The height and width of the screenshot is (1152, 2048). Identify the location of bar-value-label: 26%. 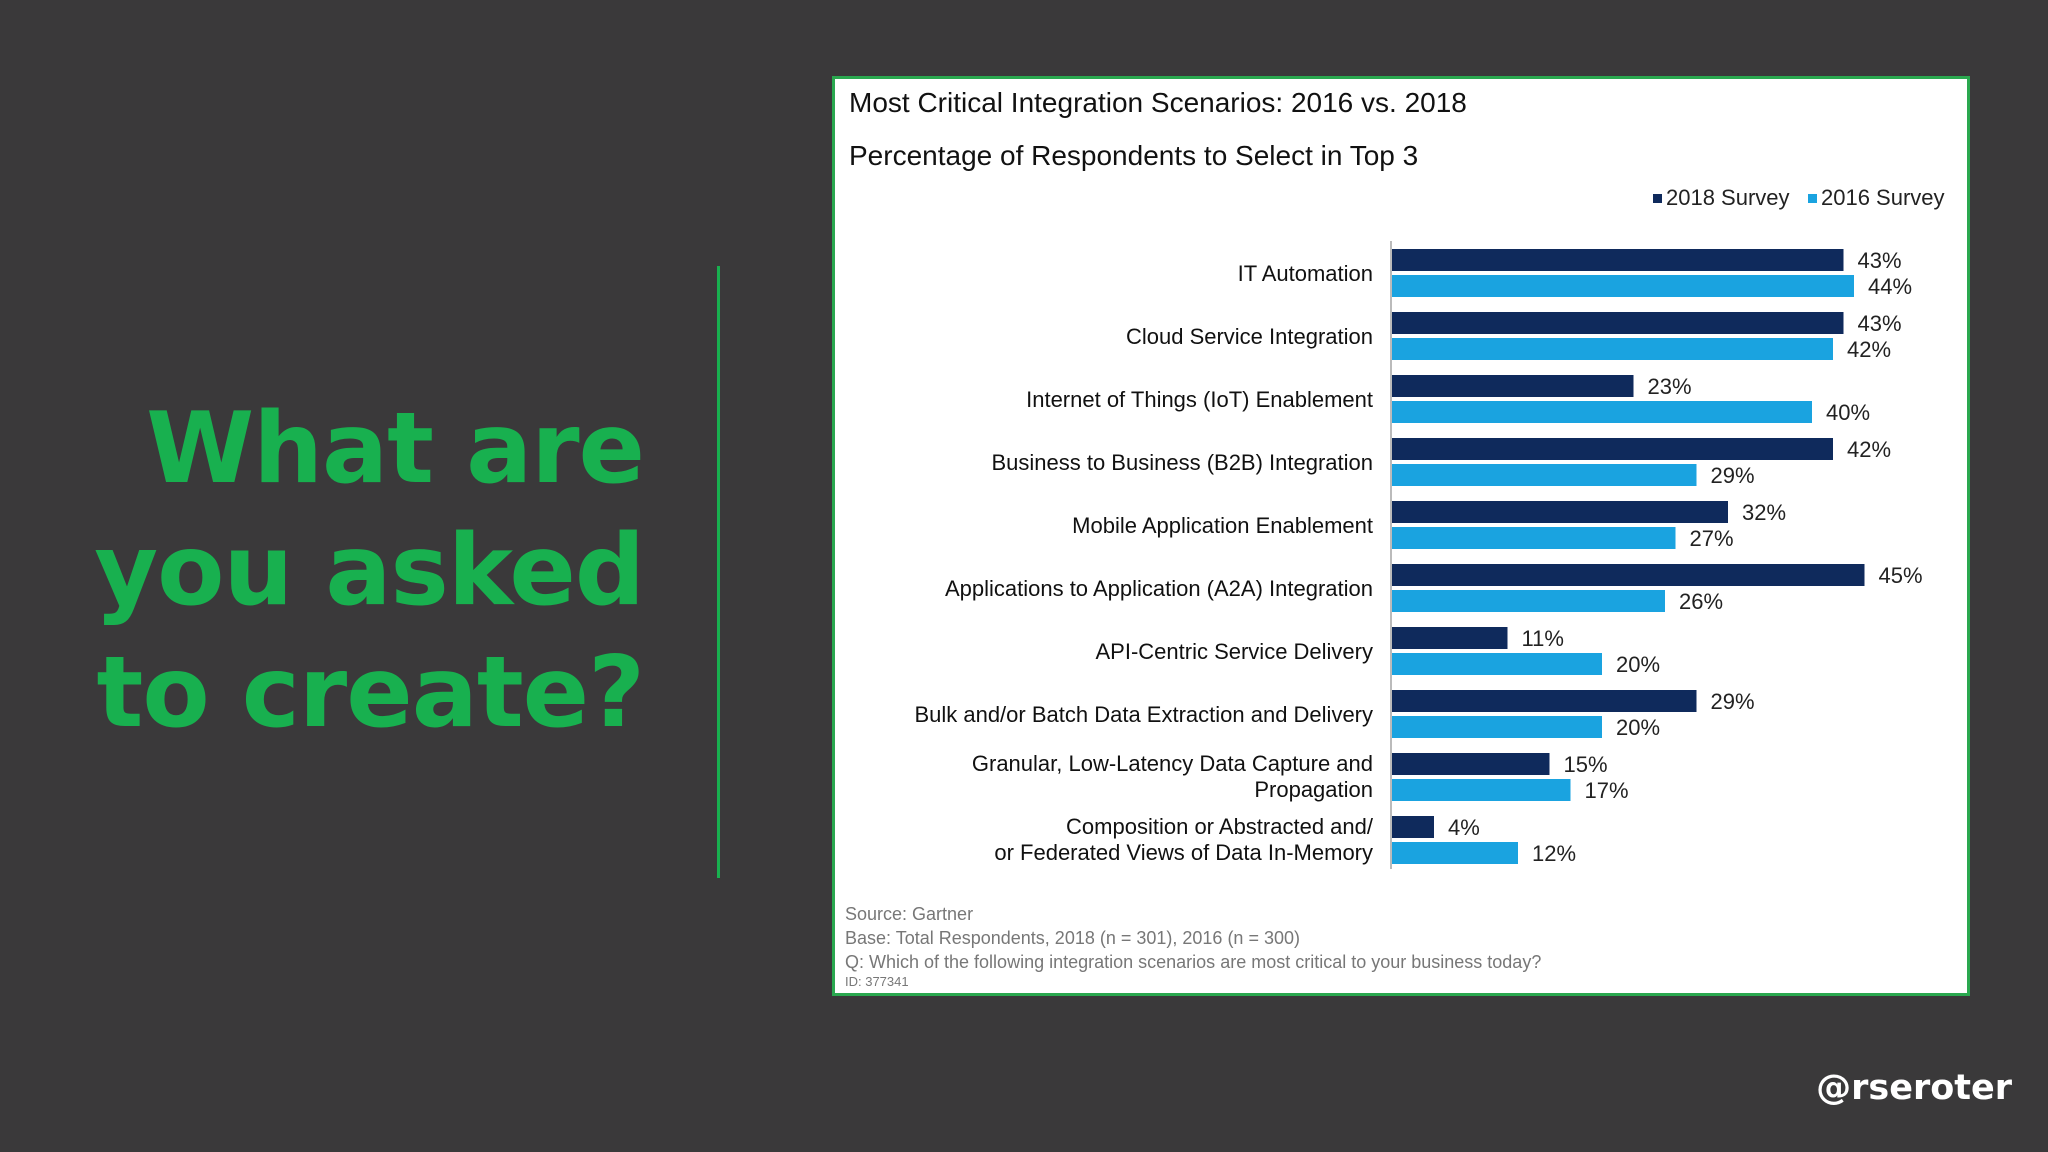
(1701, 601).